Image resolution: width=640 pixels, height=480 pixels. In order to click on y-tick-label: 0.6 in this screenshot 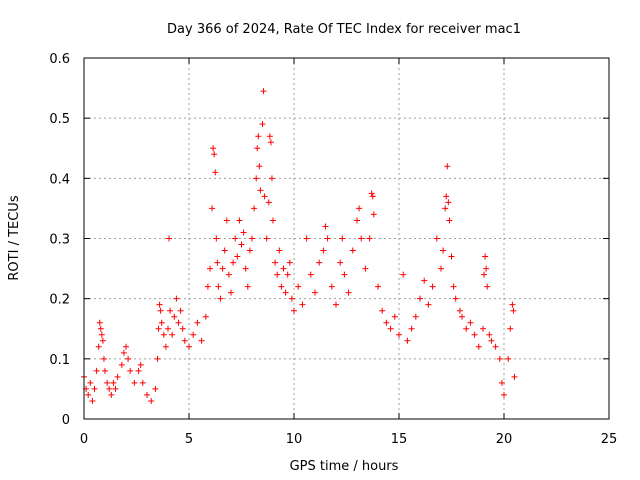, I will do `click(59, 59)`.